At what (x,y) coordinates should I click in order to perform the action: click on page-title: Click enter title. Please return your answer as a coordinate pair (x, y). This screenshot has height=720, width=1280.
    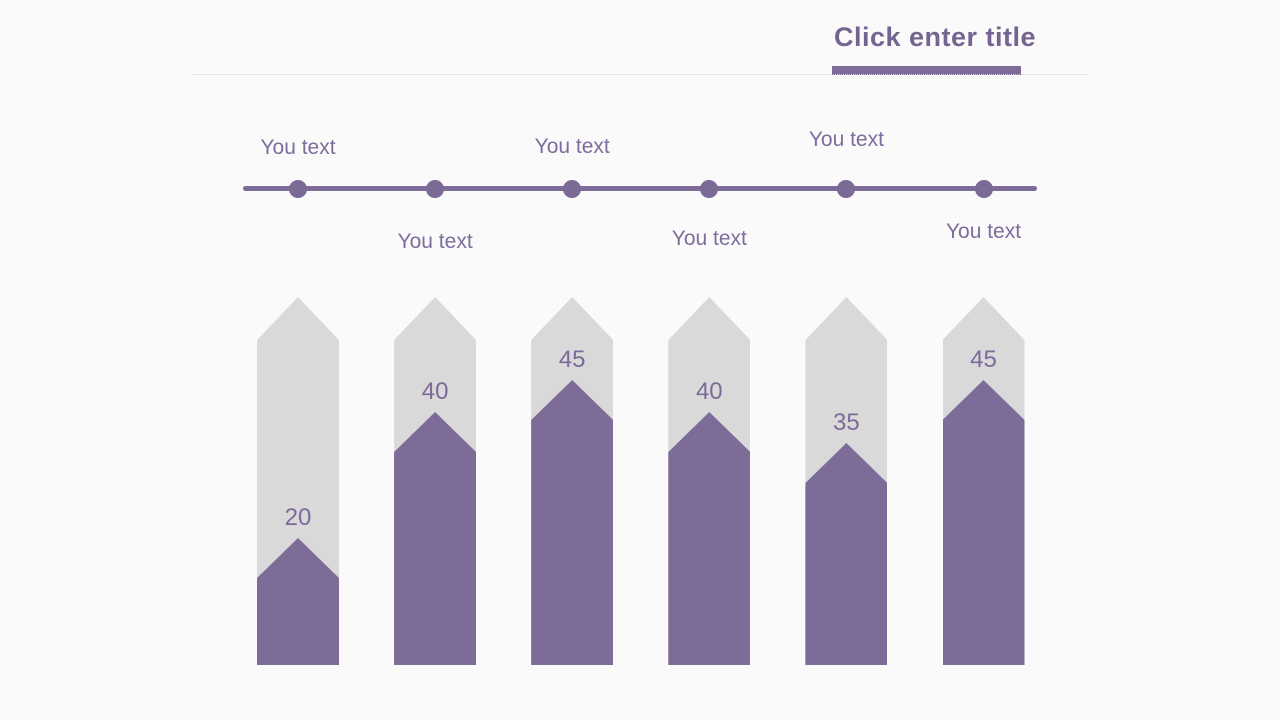
    Looking at the image, I should click on (935, 37).